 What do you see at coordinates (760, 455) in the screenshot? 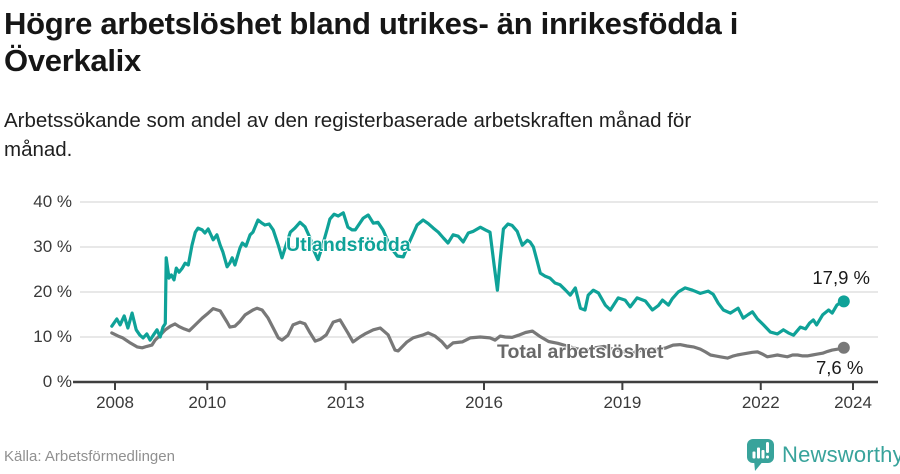
I see `newsworthy-bubble-chart-icon` at bounding box center [760, 455].